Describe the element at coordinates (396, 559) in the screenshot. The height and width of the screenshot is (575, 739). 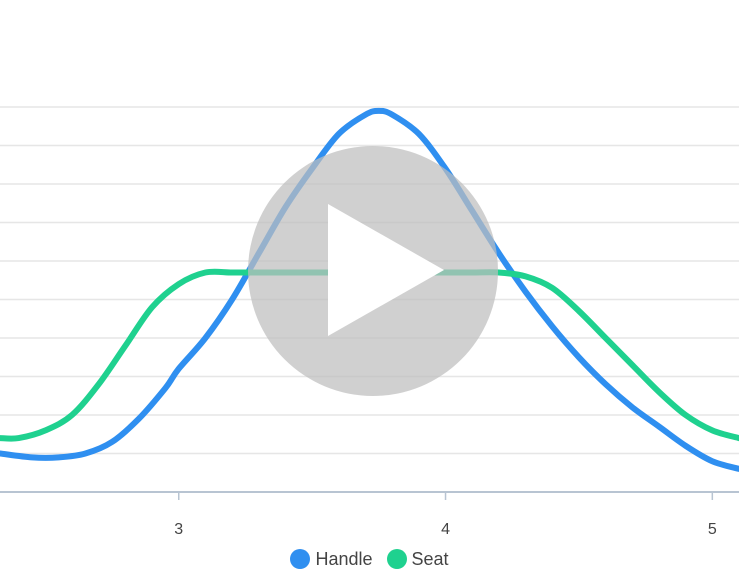
I see `legend-marker-seat` at that location.